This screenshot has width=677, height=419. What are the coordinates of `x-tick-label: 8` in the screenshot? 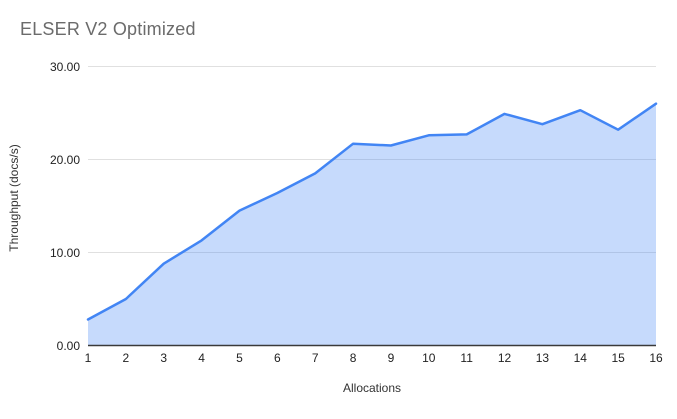 It's located at (353, 358).